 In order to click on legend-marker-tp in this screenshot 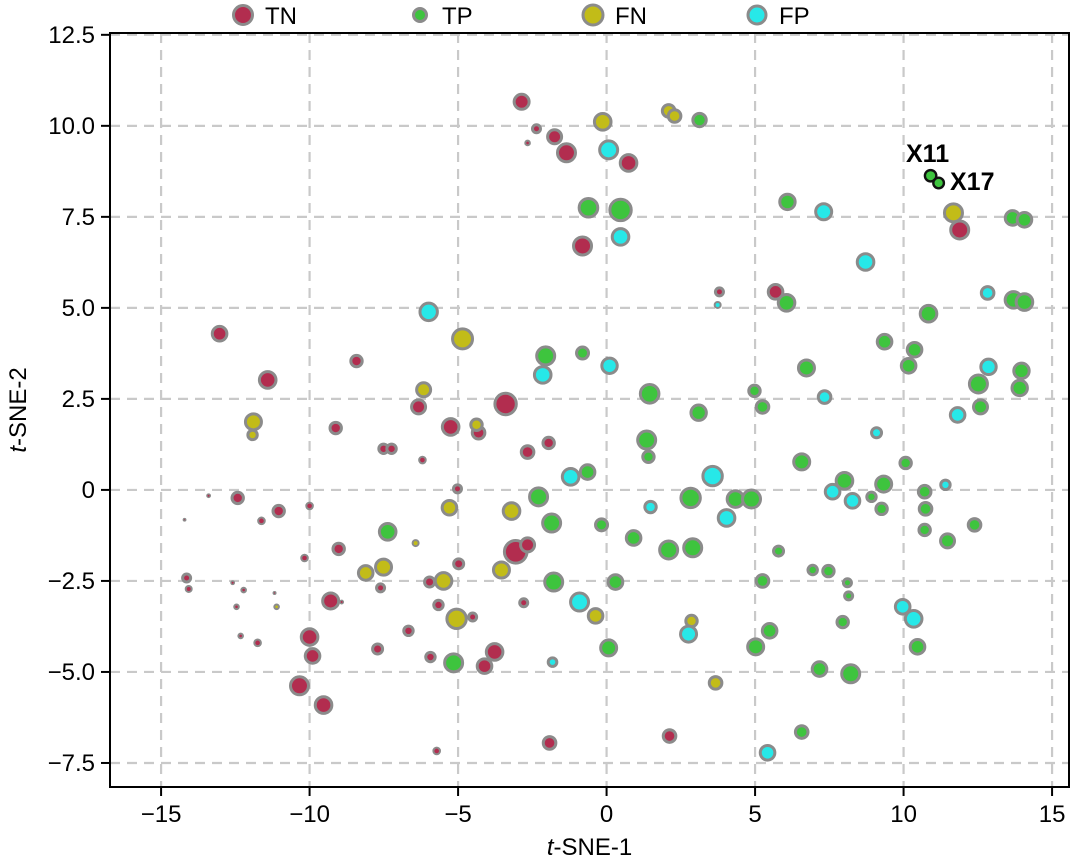, I will do `click(420, 15)`.